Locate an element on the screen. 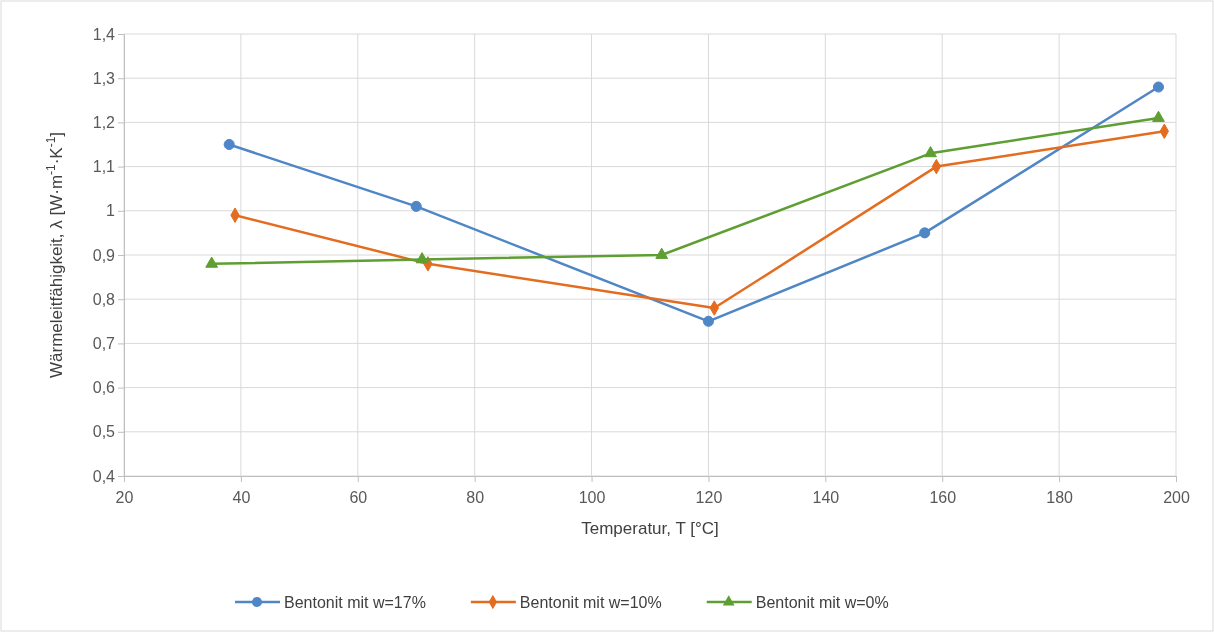 This screenshot has width=1214, height=632. y-tick-label: 1 is located at coordinates (111, 211).